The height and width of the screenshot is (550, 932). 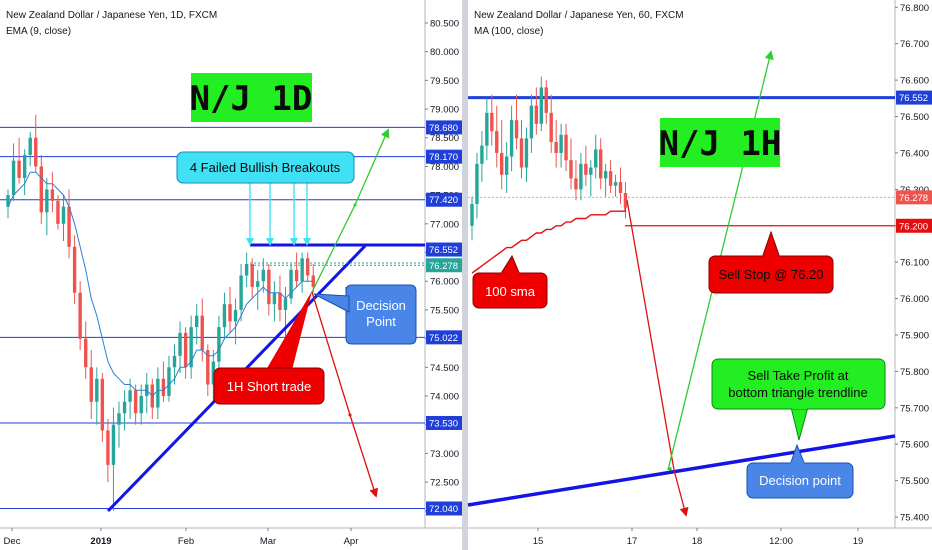 I want to click on price-tick-label-1h-10: 76.400, so click(x=914, y=153).